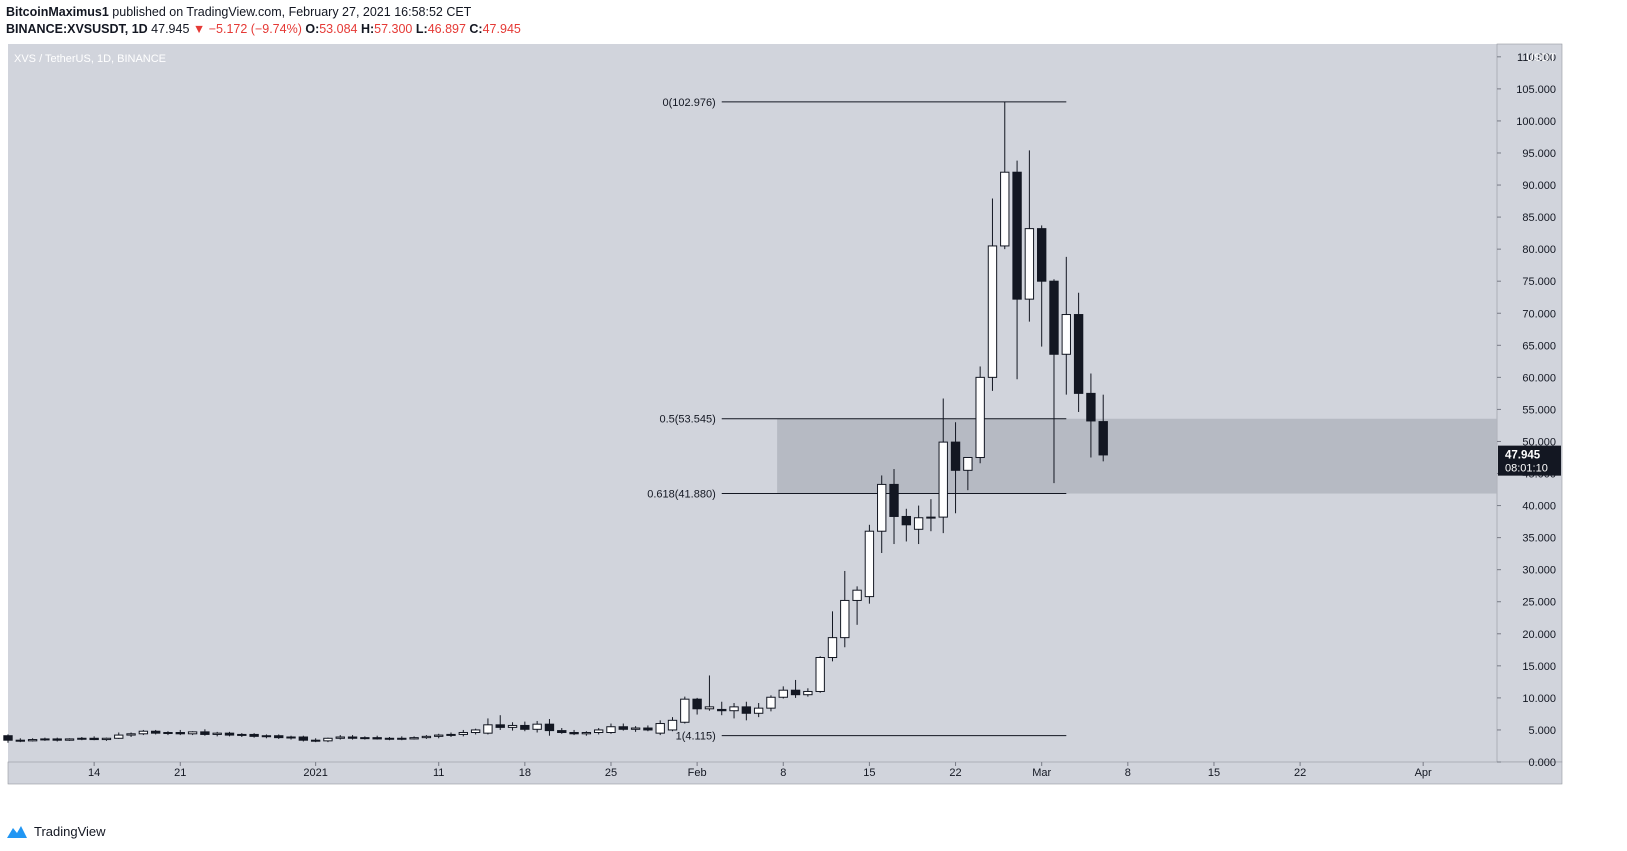  What do you see at coordinates (1041, 773) in the screenshot?
I see `time-tick-label: Mar` at bounding box center [1041, 773].